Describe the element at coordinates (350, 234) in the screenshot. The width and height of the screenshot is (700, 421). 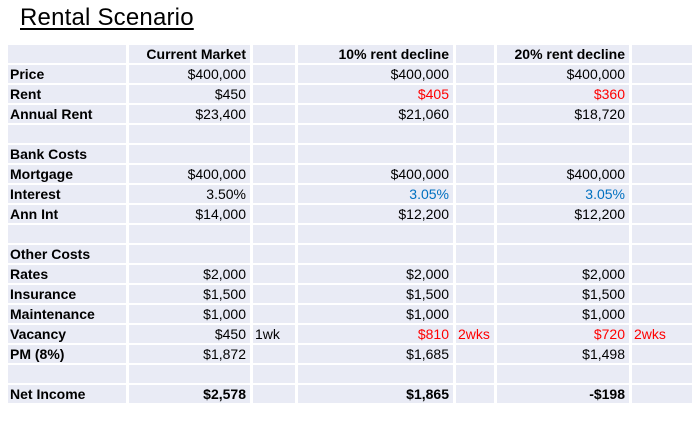
I see `table-row` at that location.